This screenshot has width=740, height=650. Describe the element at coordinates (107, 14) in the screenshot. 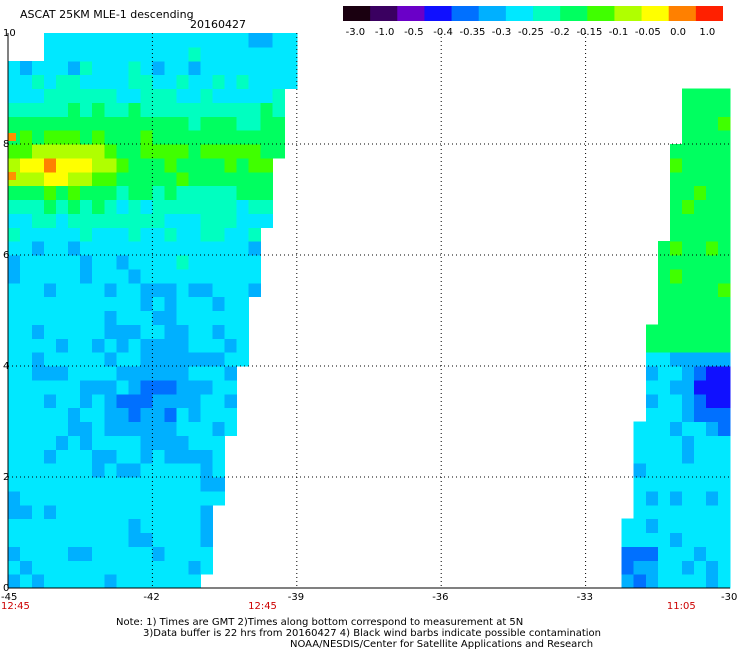

I see `chart-title: ASCAT 25KM MLE-1 descending` at that location.